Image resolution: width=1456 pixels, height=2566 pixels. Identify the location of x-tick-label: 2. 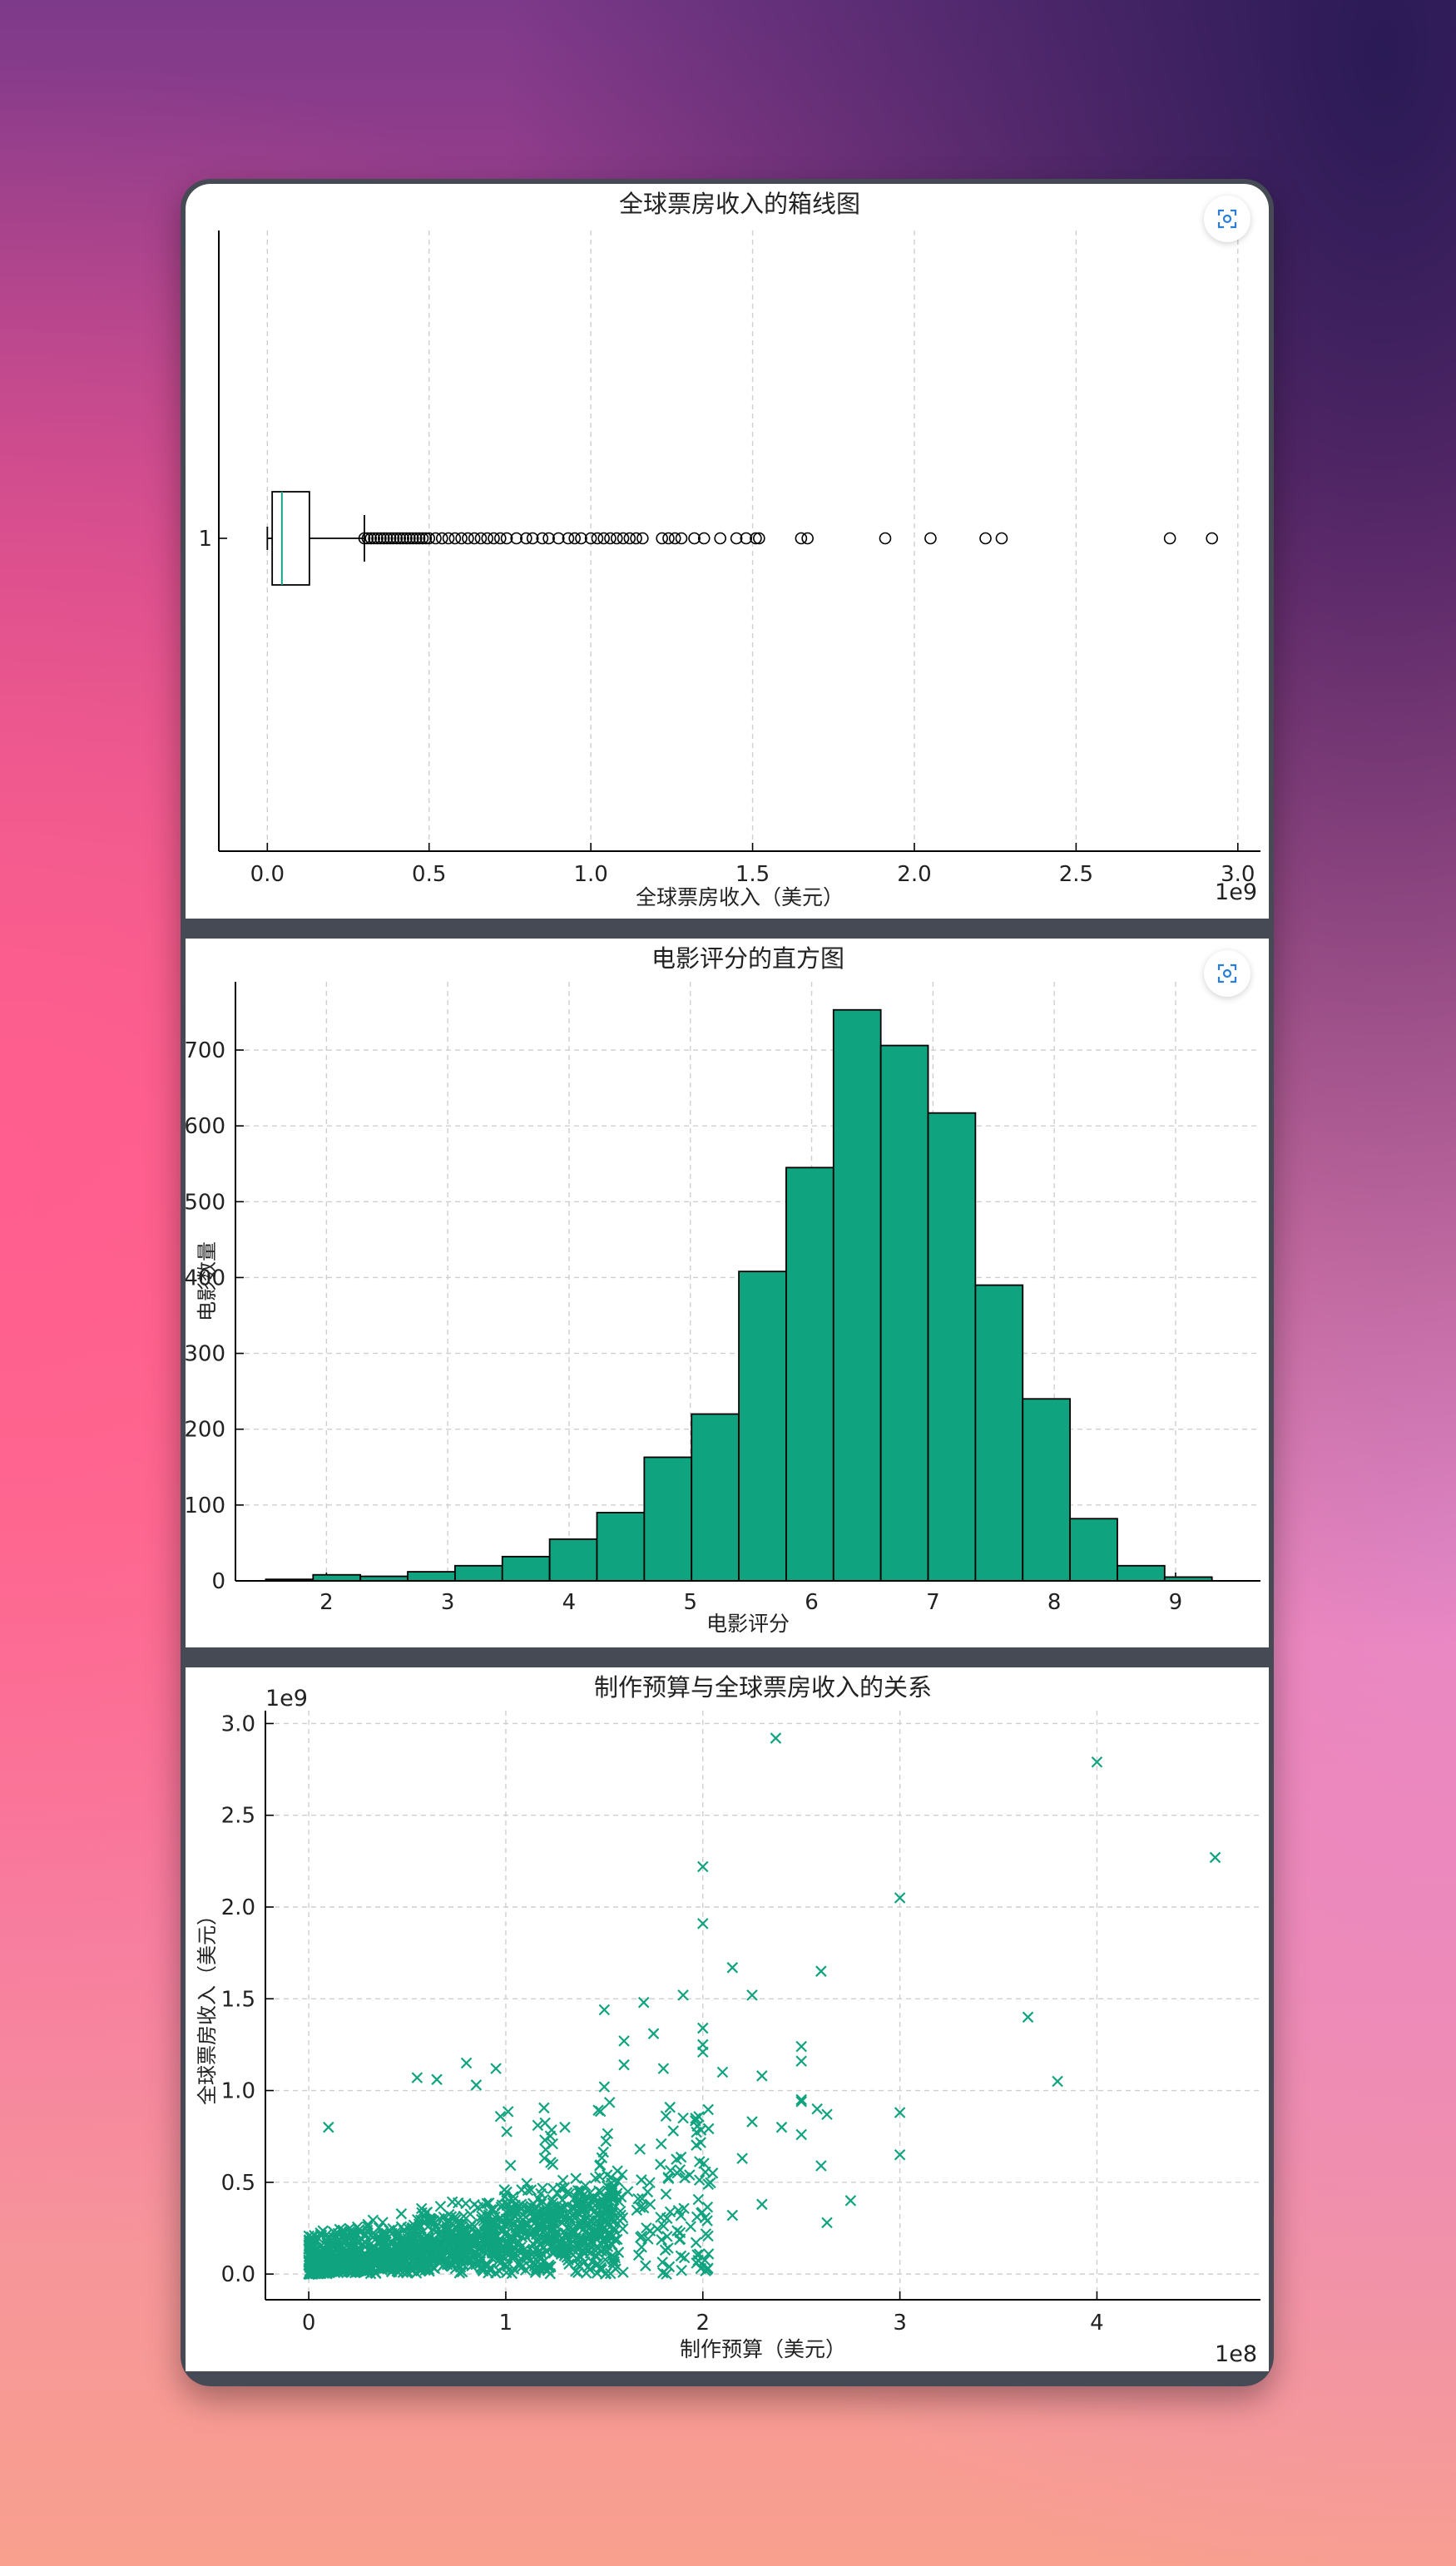
(703, 2323).